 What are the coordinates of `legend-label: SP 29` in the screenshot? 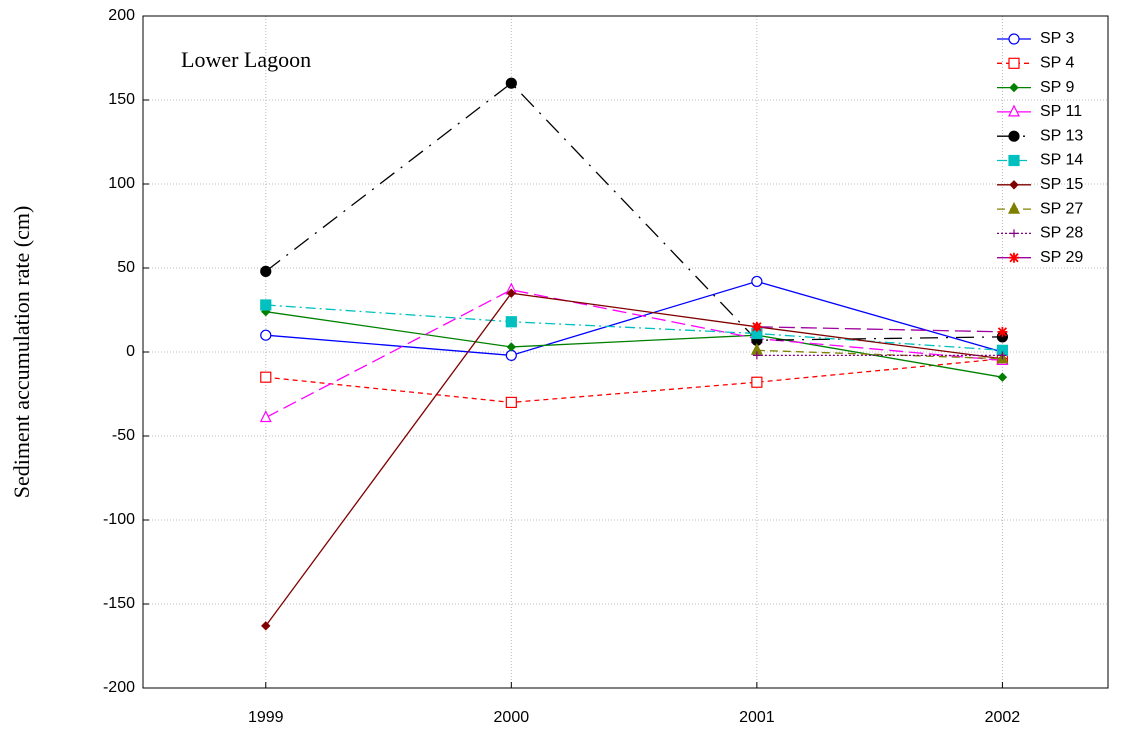 It's located at (1061, 257).